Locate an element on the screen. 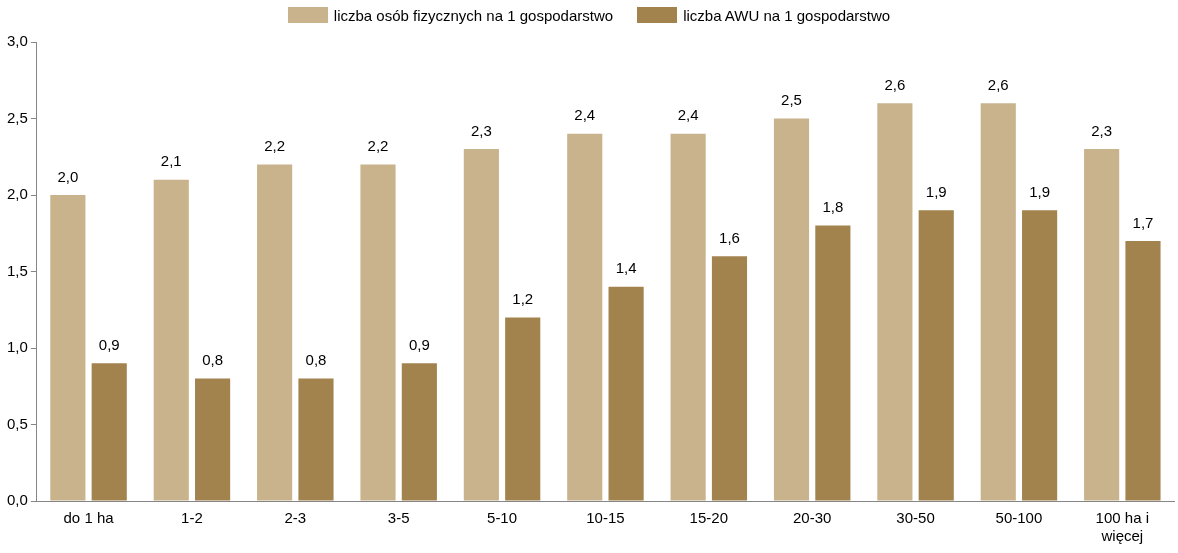 Image resolution: width=1178 pixels, height=553 pixels. data-label: 1,8 is located at coordinates (833, 207).